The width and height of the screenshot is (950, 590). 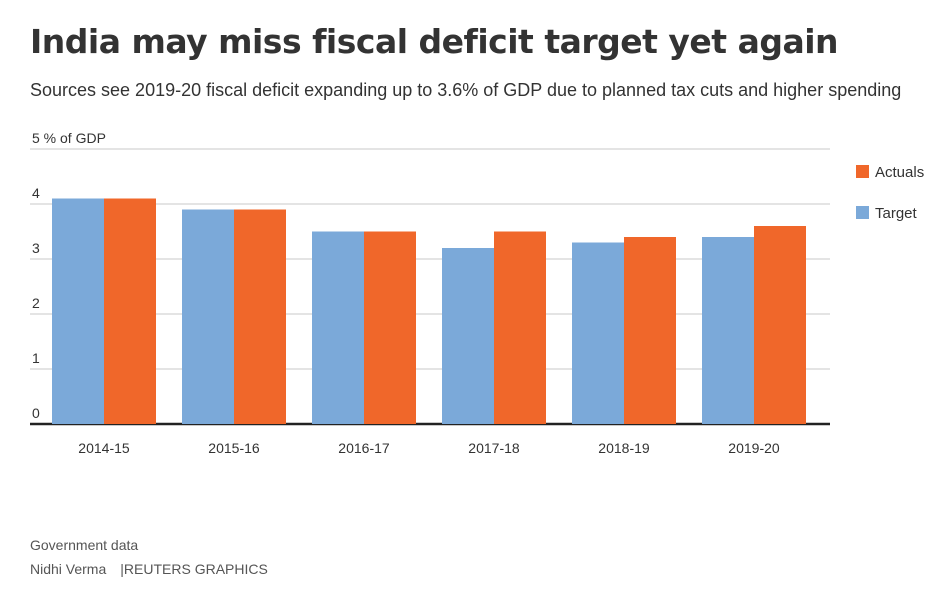 I want to click on credit-line: Nidhi Verma |REUTERS GRAPHICS, so click(x=149, y=569).